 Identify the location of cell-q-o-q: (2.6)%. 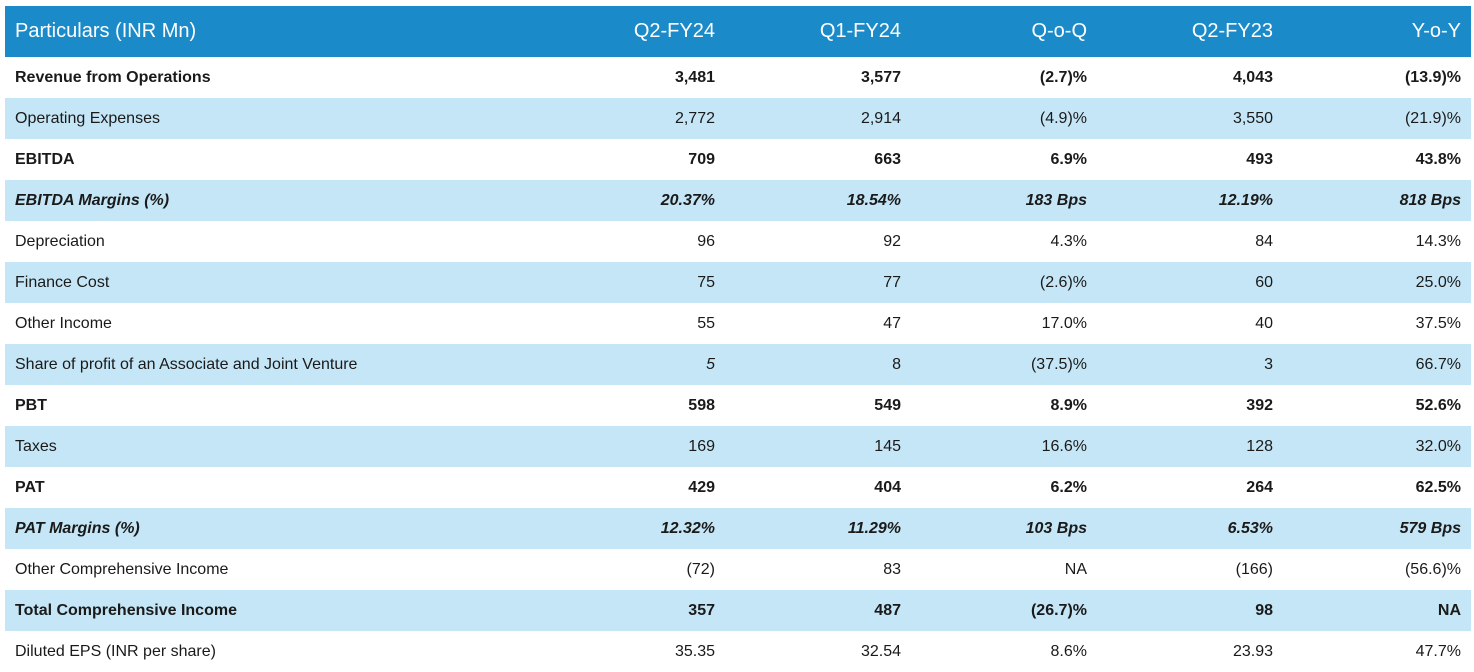
(1063, 282).